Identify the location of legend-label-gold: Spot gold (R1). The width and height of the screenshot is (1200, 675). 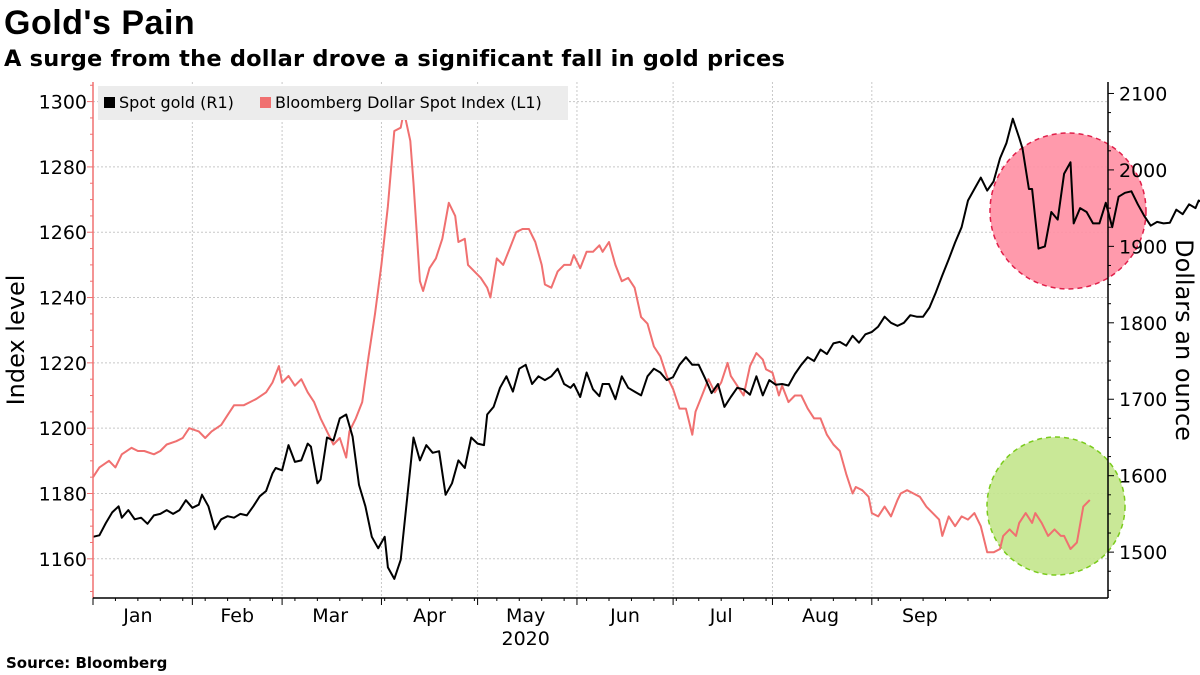
(176, 102).